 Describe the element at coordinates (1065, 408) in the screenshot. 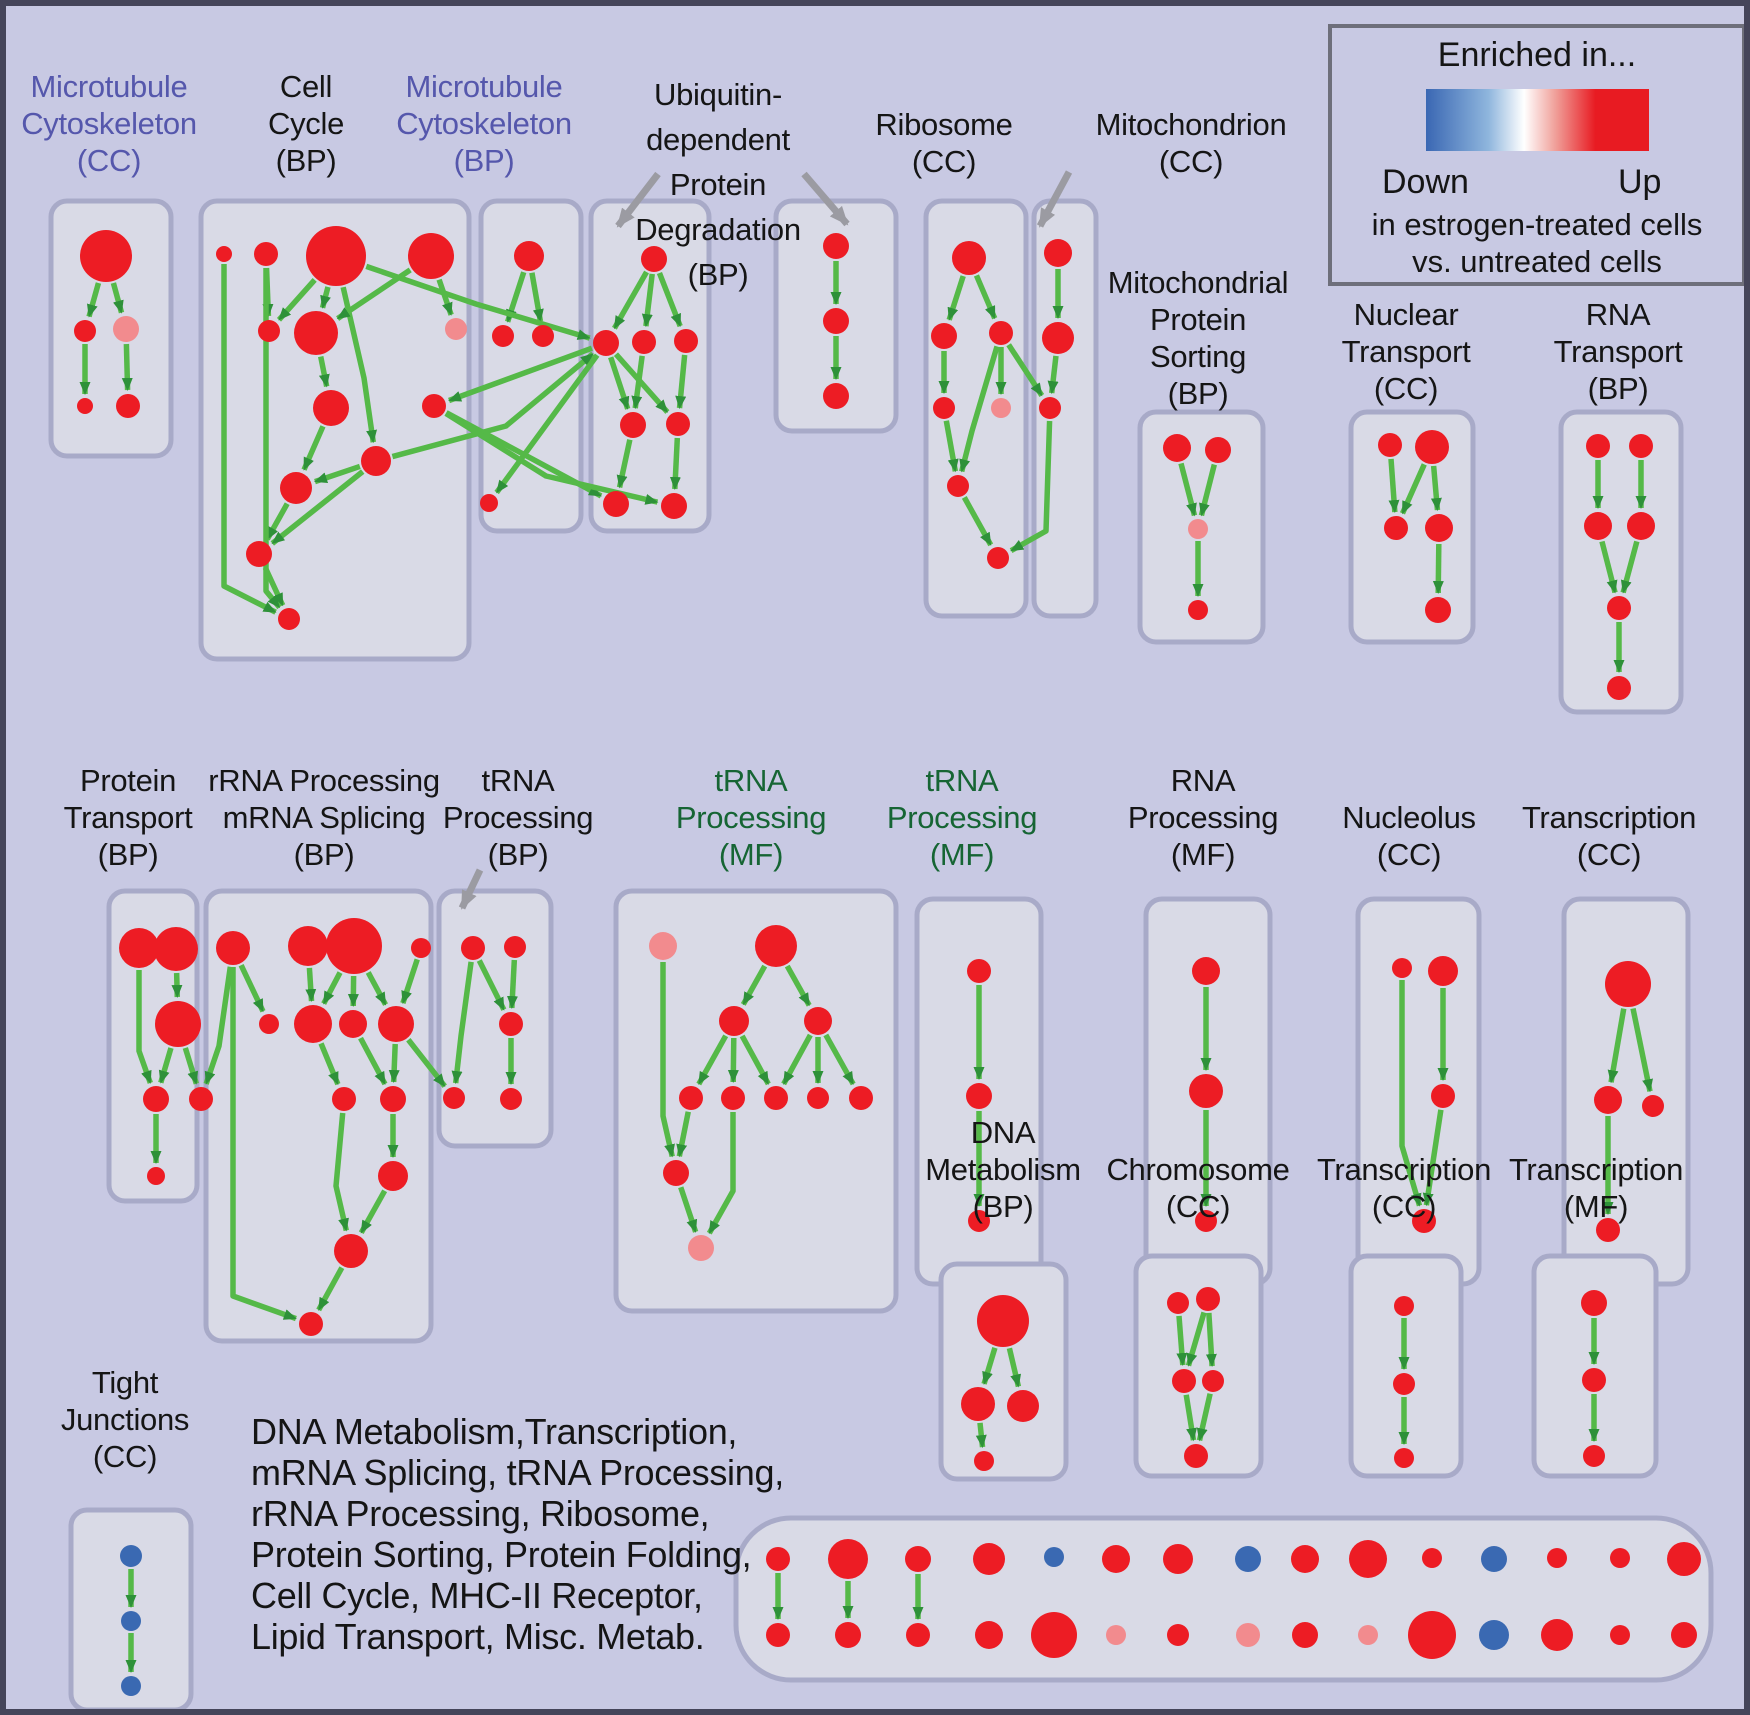

I see `cluster-box-mitochondrion` at that location.